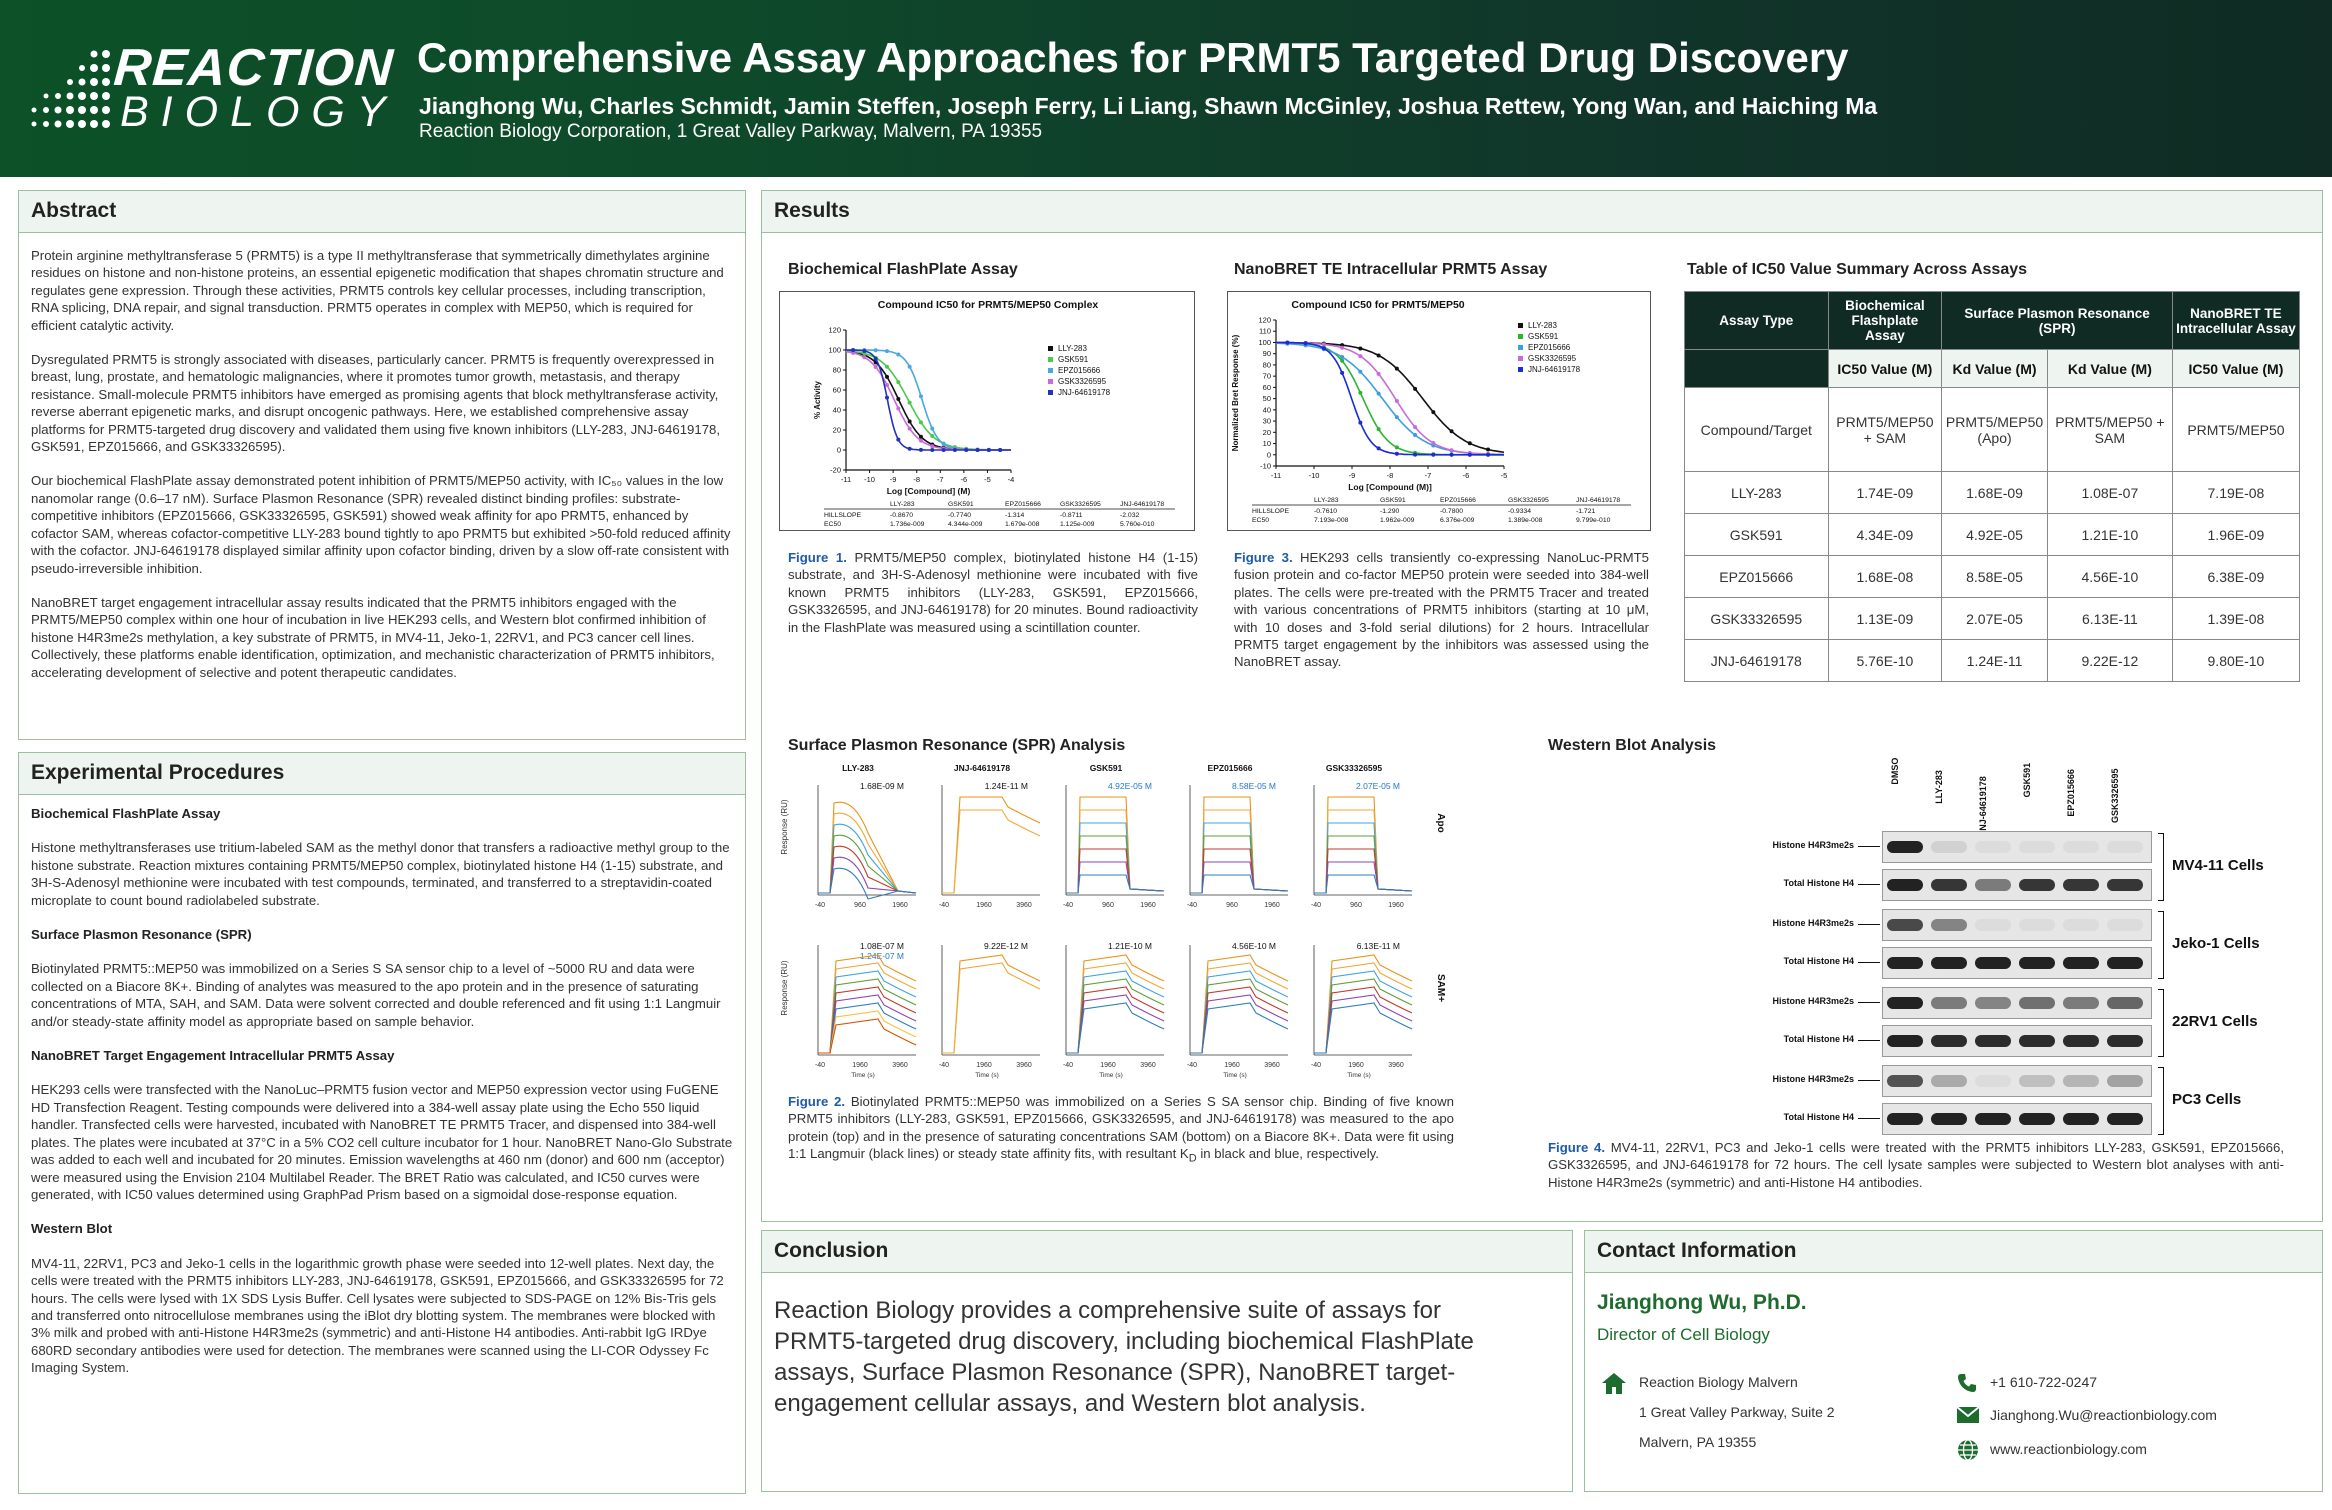  I want to click on spr-kd-value: 2.07E-05 M, so click(1378, 786).